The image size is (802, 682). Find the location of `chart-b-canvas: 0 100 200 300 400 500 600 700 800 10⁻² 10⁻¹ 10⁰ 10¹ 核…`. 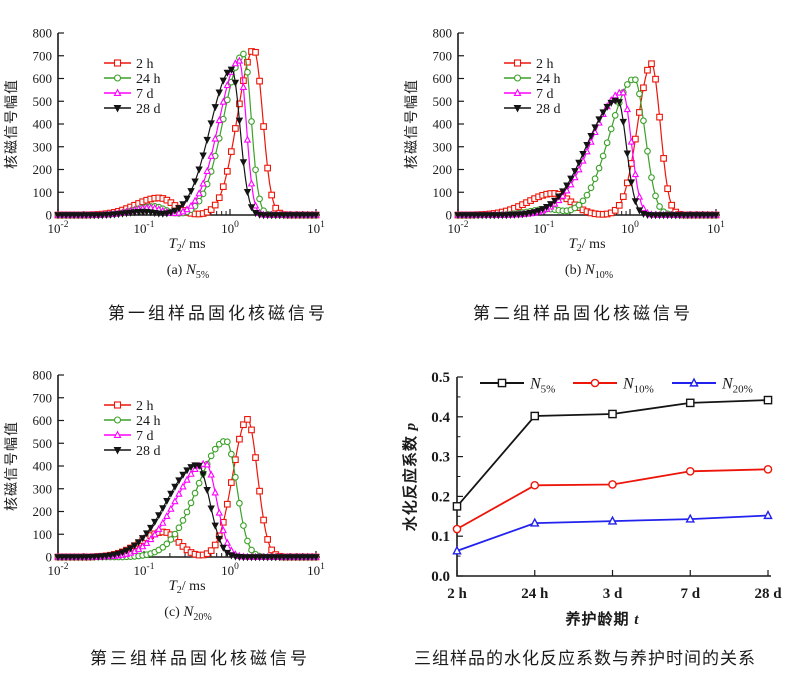

chart-b-canvas: 0 100 200 300 400 500 600 700 800 10⁻² 10⁻¹ 10⁰ 10¹ 核… is located at coordinates (564, 140).